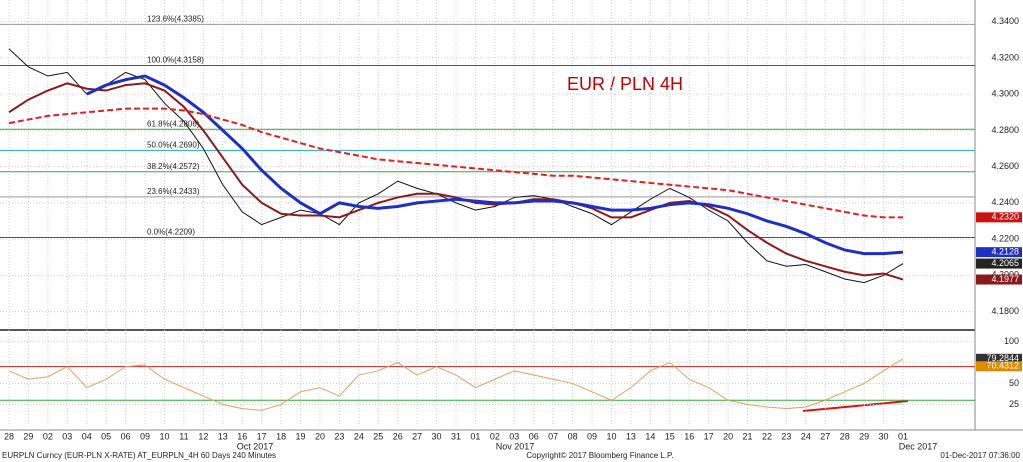 The width and height of the screenshot is (1023, 462). What do you see at coordinates (106, 436) in the screenshot?
I see `x-tick-label: 05` at bounding box center [106, 436].